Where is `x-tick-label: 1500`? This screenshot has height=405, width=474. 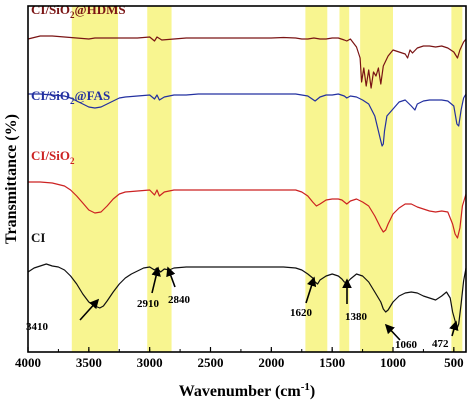 x-tick-label: 1500 is located at coordinates (332, 362).